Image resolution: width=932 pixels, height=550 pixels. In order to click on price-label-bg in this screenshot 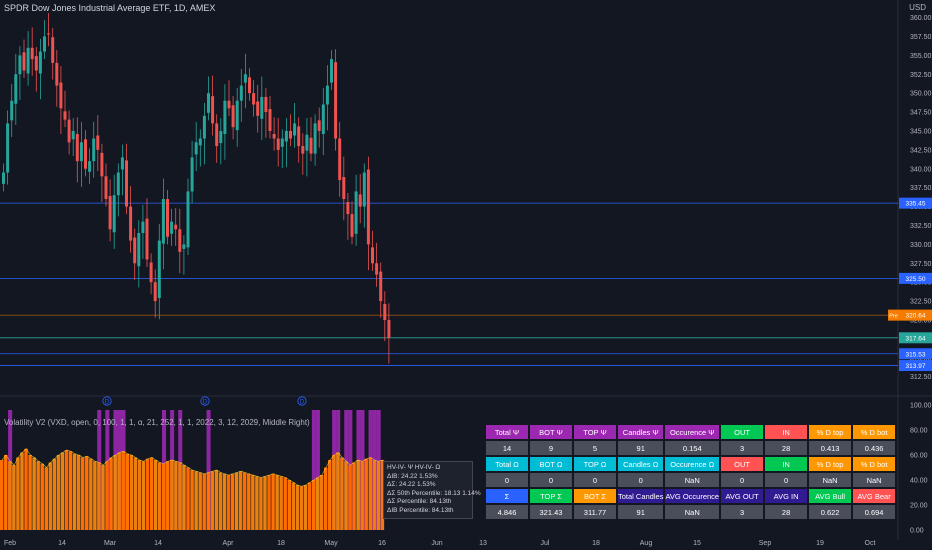, I will do `click(915, 203)`.